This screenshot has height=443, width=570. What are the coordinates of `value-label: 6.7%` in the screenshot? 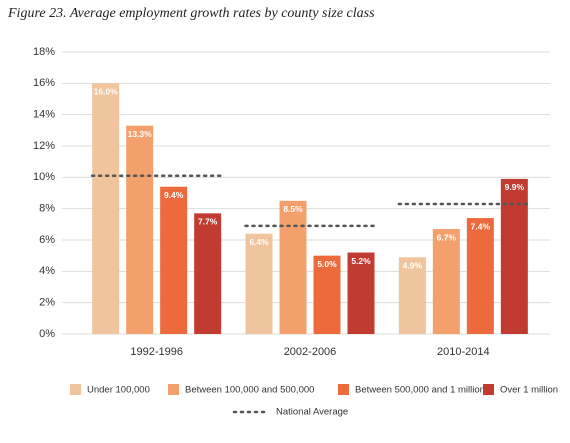 It's located at (447, 237).